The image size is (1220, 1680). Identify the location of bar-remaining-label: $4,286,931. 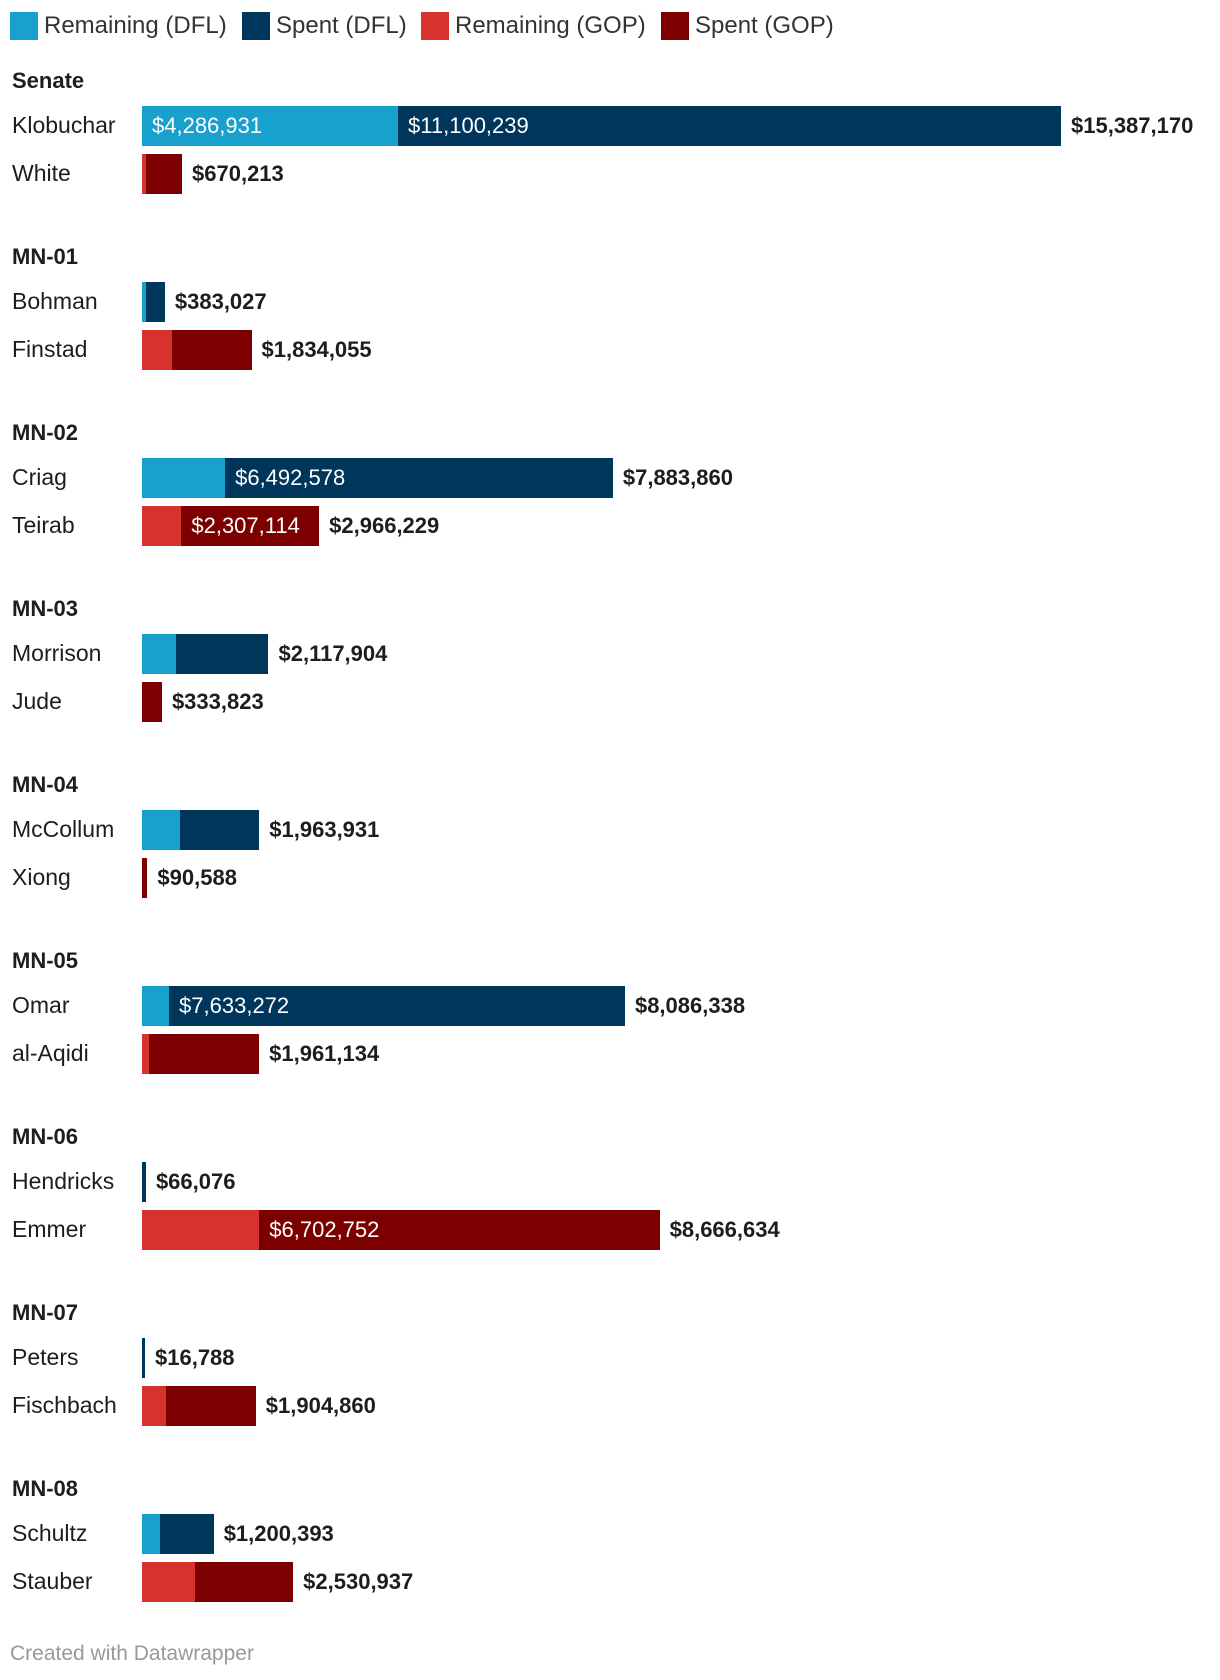
(207, 125).